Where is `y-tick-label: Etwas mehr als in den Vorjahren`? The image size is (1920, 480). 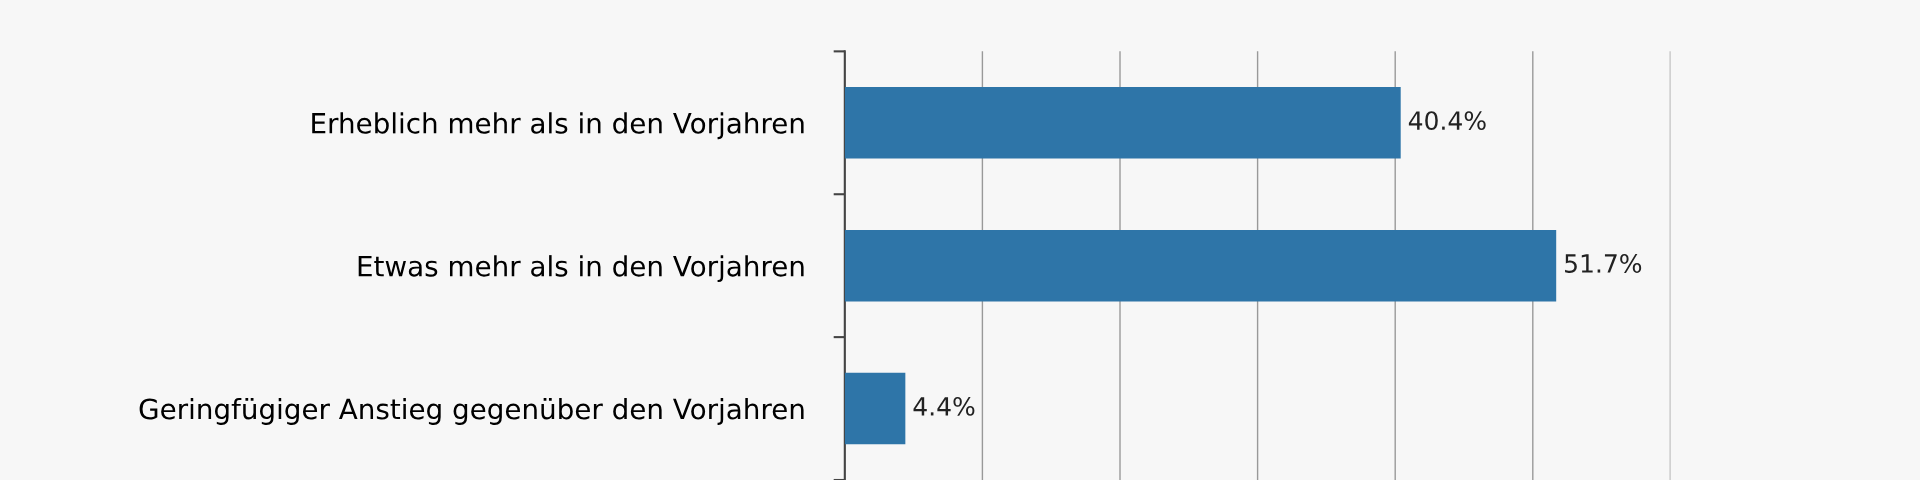 y-tick-label: Etwas mehr als in den Vorjahren is located at coordinates (581, 269).